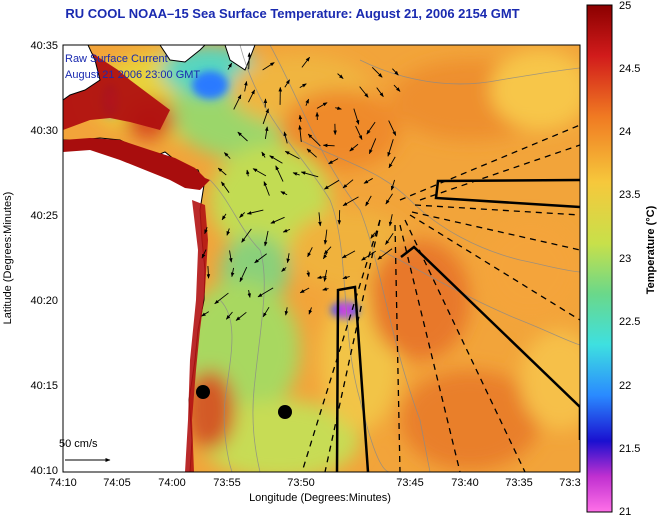 This screenshot has width=660, height=518. I want to click on colorbar-tick-label: 22, so click(625, 386).